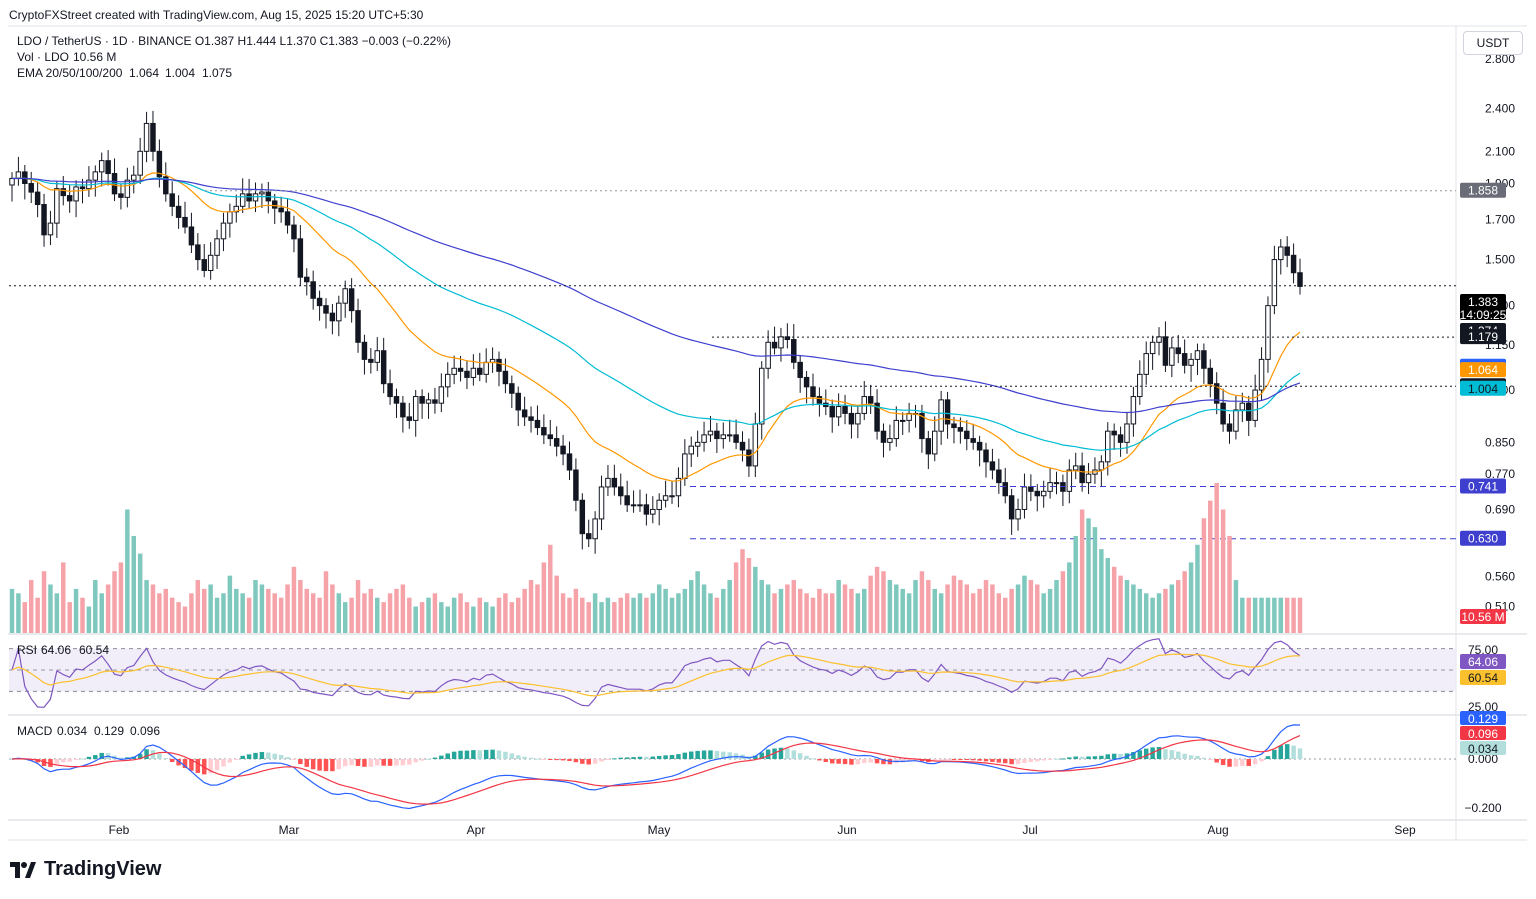 This screenshot has width=1536, height=899. I want to click on price-axis-label-text: 1.179, so click(1483, 337).